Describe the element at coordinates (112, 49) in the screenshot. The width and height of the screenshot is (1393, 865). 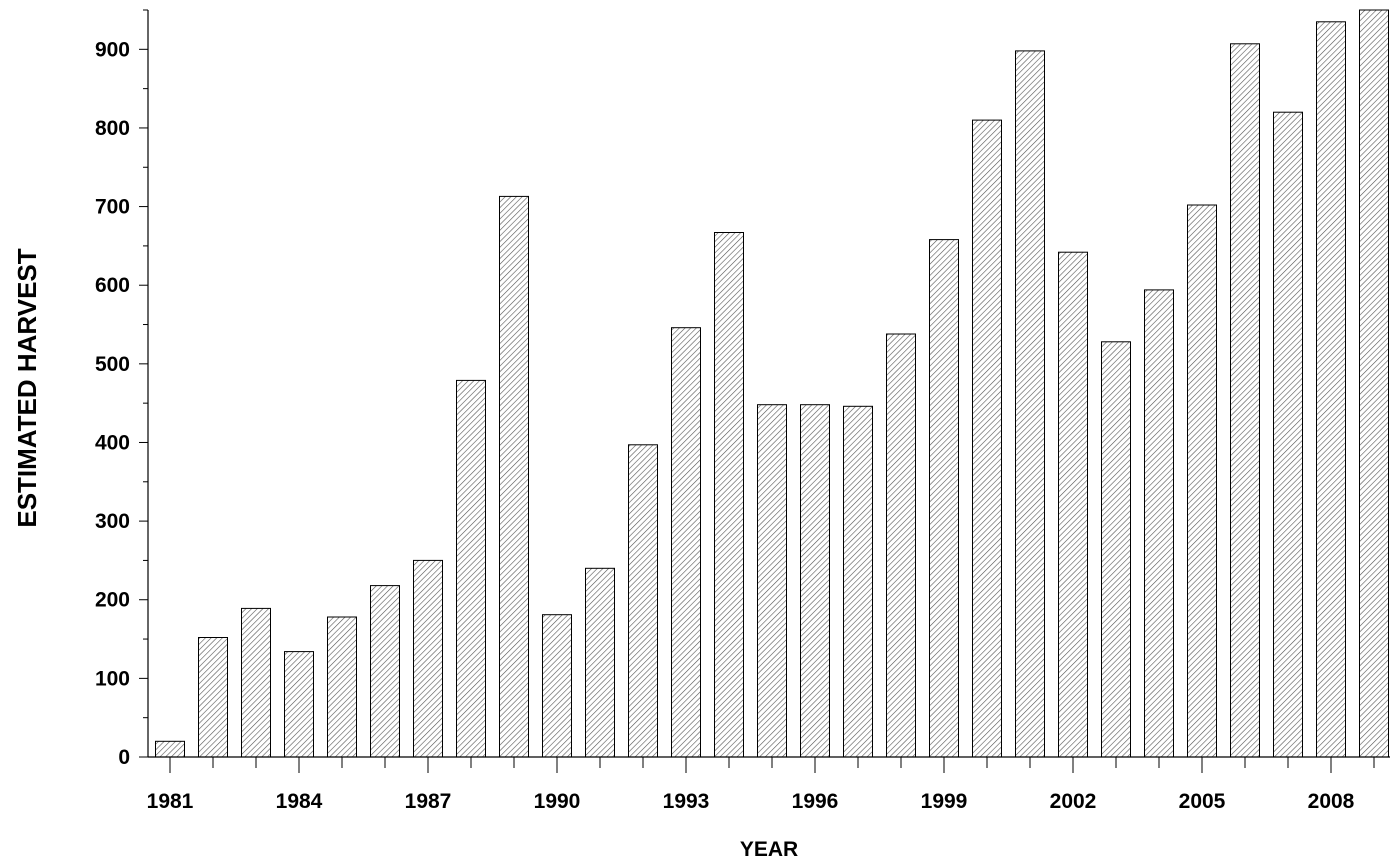
I see `y-tick-label: 900` at that location.